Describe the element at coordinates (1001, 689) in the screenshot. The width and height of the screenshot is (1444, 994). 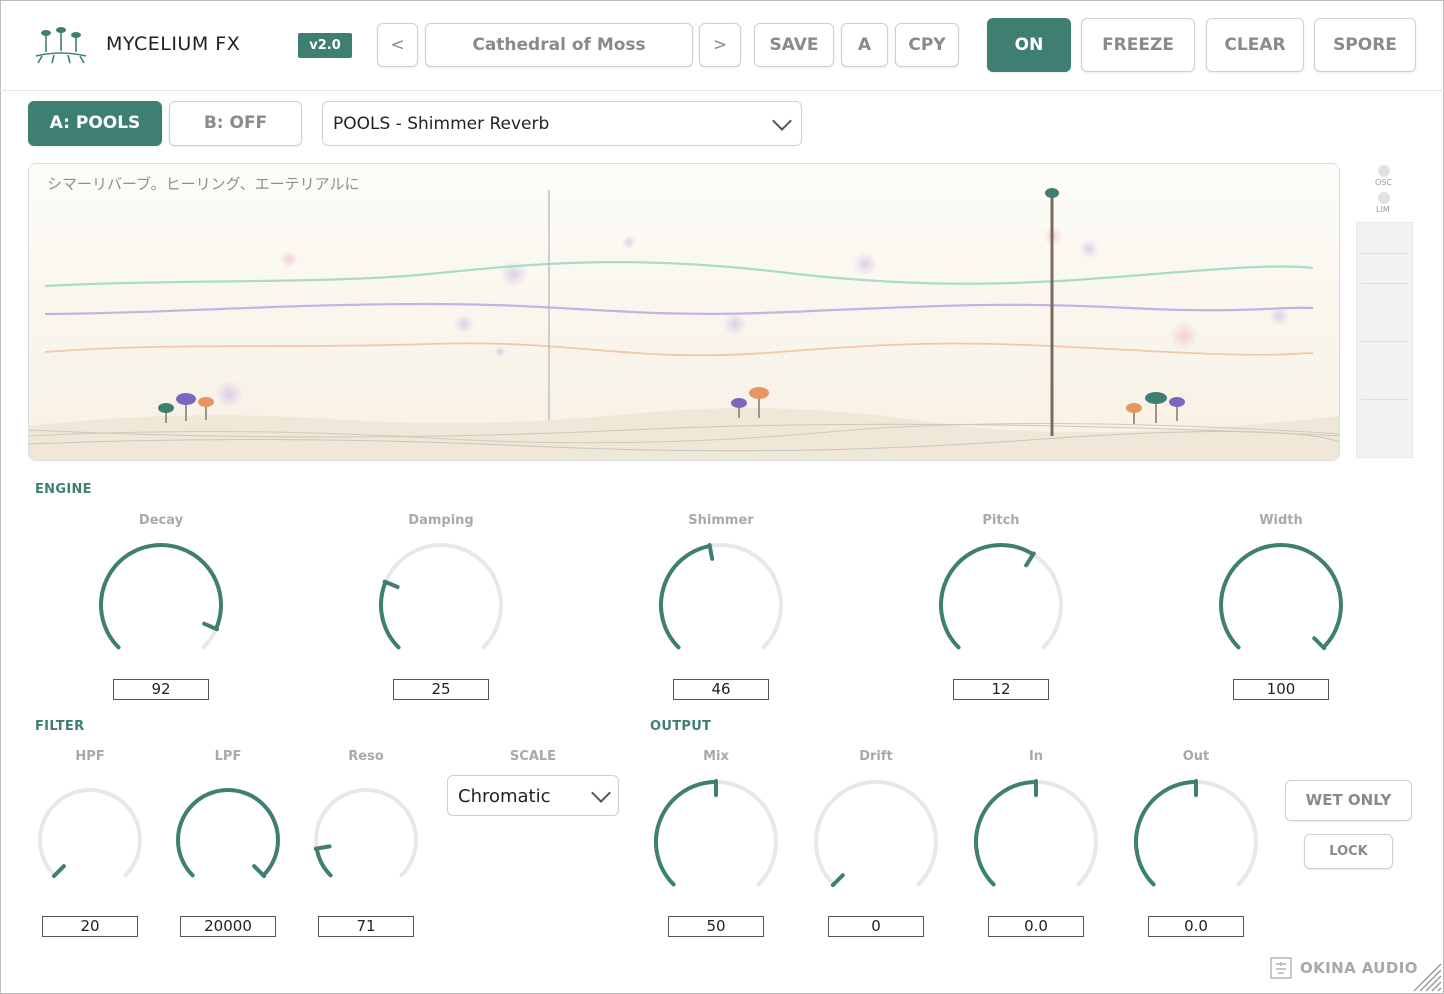
I see `pitch-value-field: 12` at that location.